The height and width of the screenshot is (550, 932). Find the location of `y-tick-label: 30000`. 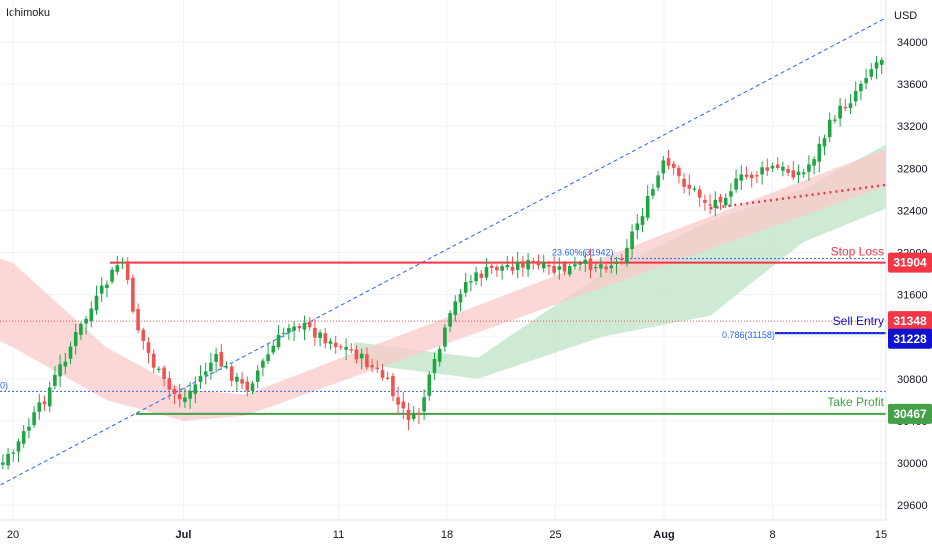

y-tick-label: 30000 is located at coordinates (912, 464).